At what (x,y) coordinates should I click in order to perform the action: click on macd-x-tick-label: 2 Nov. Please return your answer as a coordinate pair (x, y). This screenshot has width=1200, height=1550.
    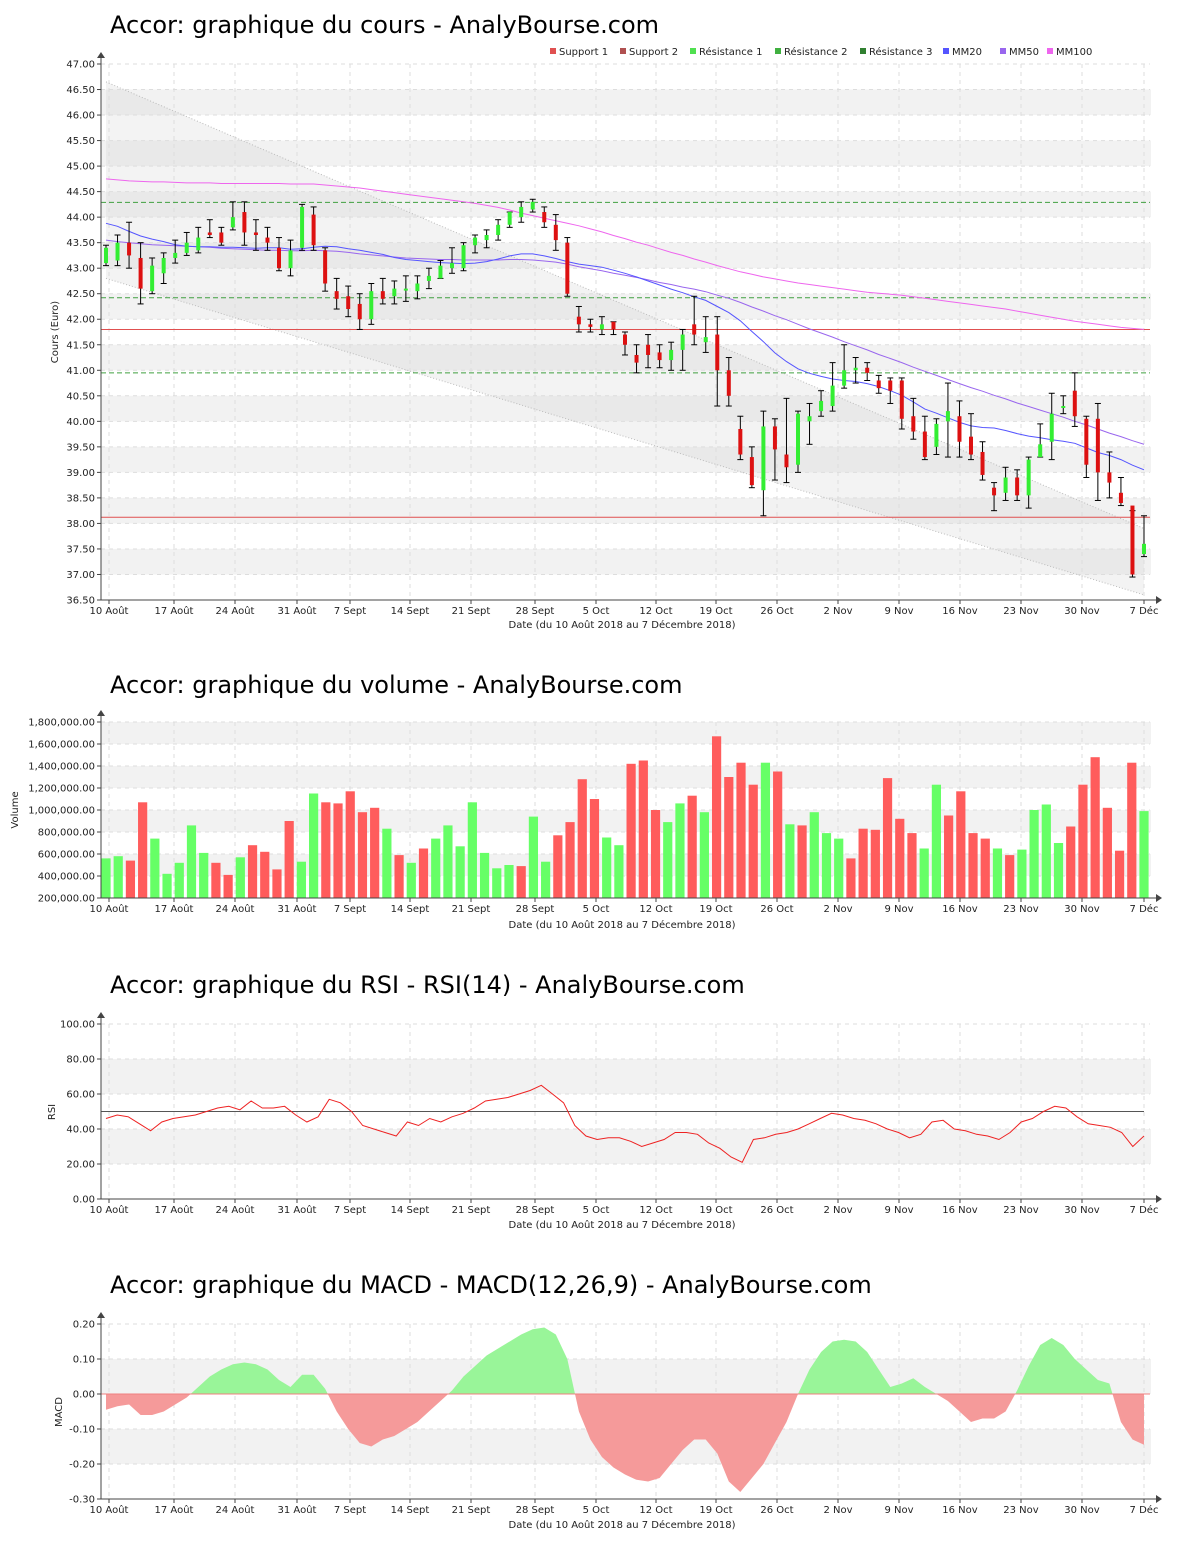
    Looking at the image, I should click on (837, 1510).